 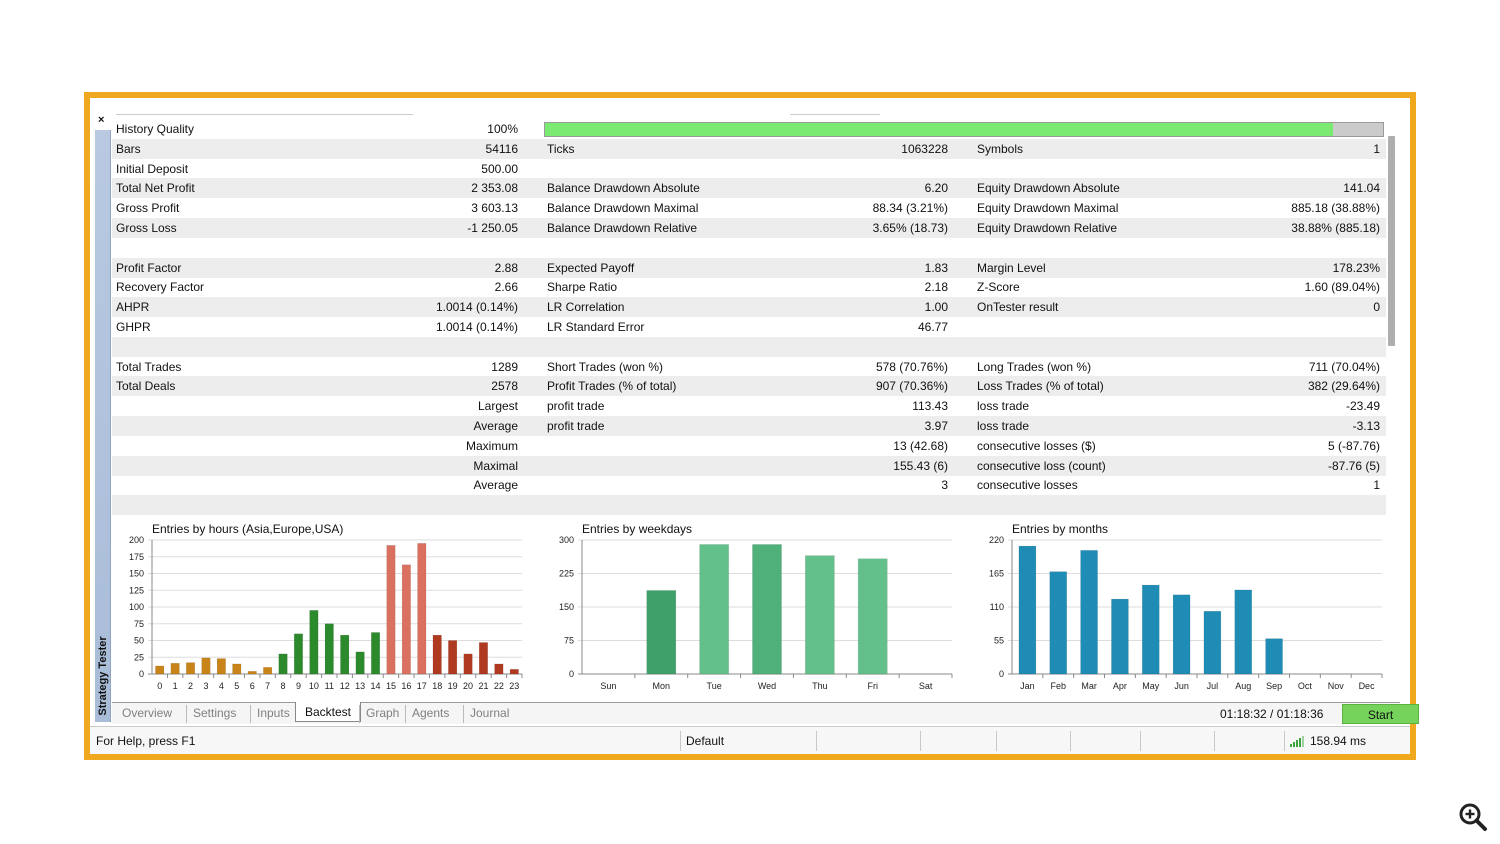 What do you see at coordinates (999, 641) in the screenshot?
I see `y-tick-label: 55` at bounding box center [999, 641].